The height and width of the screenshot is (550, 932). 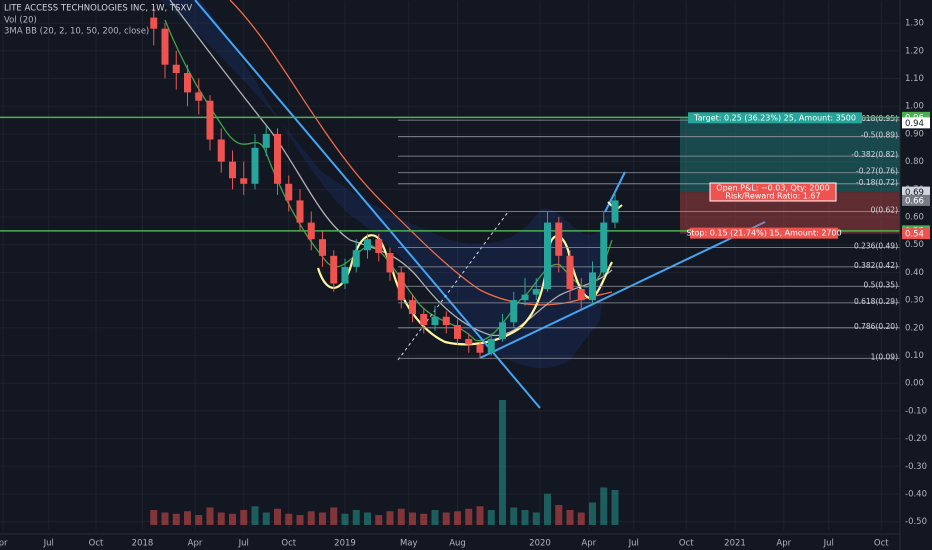 What do you see at coordinates (914, 162) in the screenshot?
I see `y-tick-label: 0.80` at bounding box center [914, 162].